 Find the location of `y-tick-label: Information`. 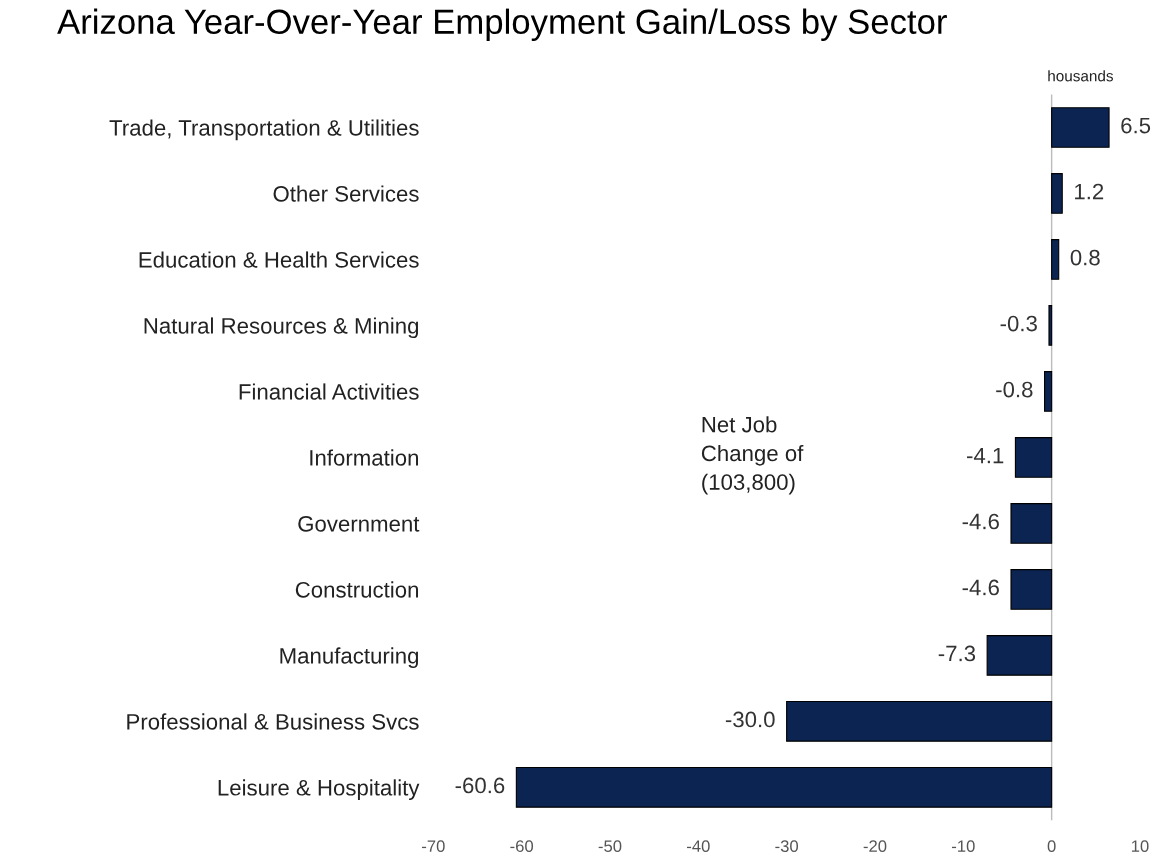

y-tick-label: Information is located at coordinates (364, 457).